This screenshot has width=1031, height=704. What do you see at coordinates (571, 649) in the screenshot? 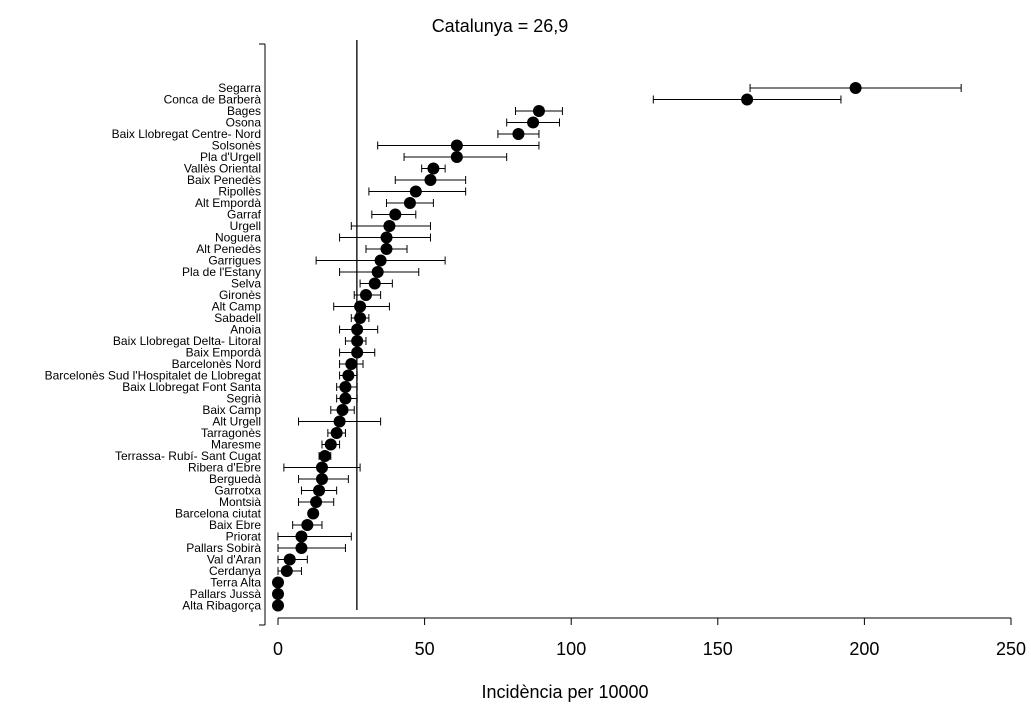
I see `x-tick-label: 100` at bounding box center [571, 649].